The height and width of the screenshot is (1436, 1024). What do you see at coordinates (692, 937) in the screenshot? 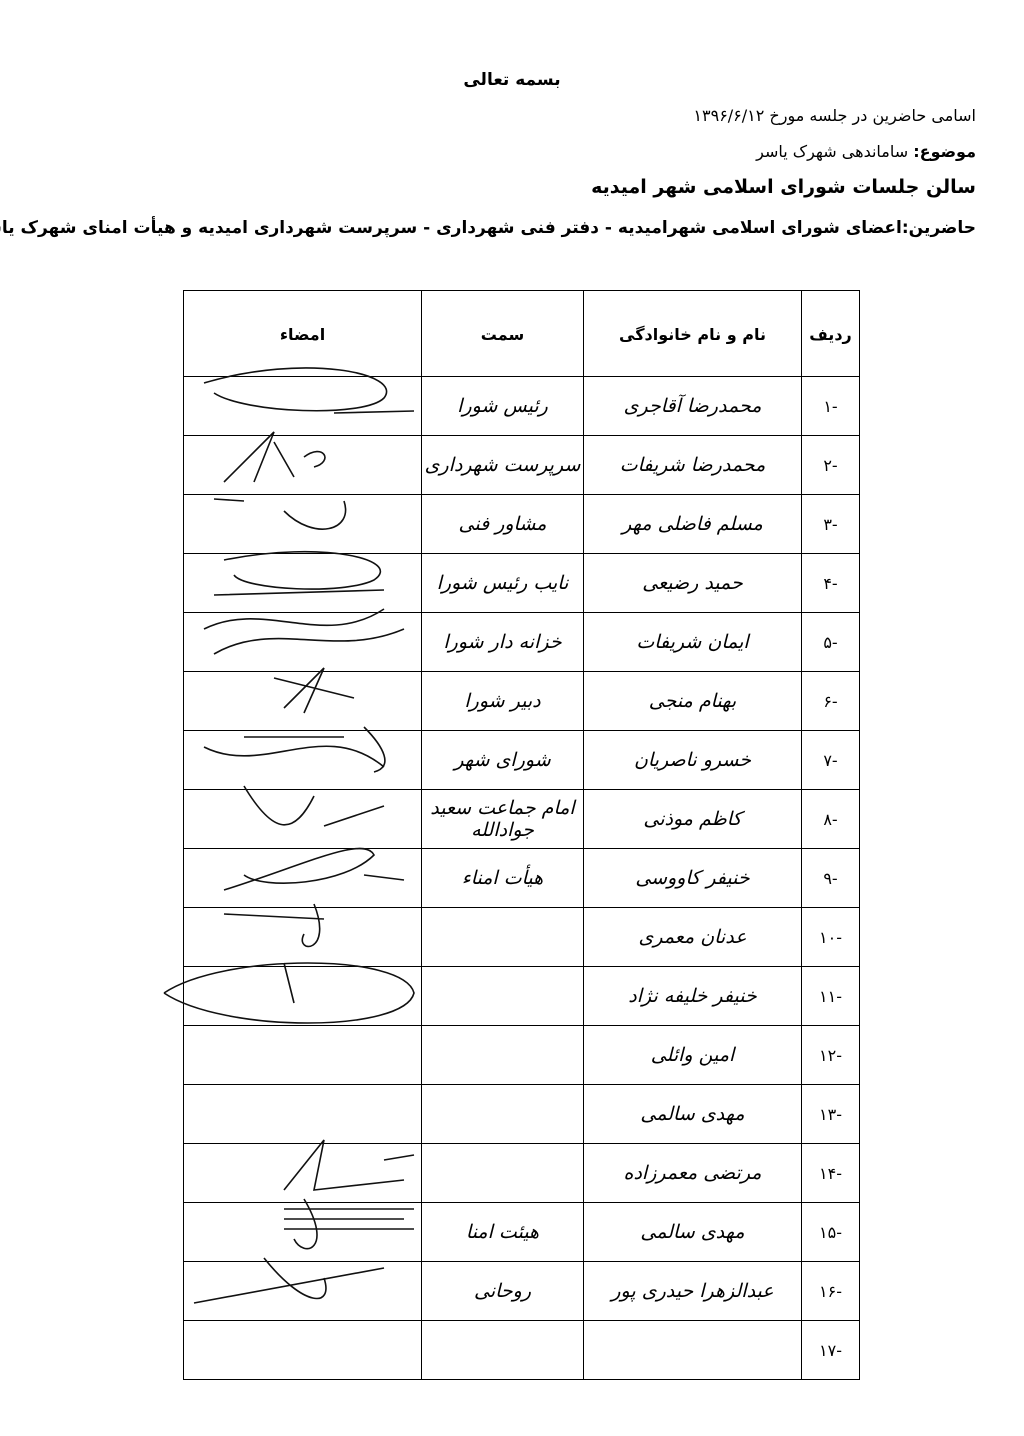
I see `attendee-name: عدنان معمری` at bounding box center [692, 937].